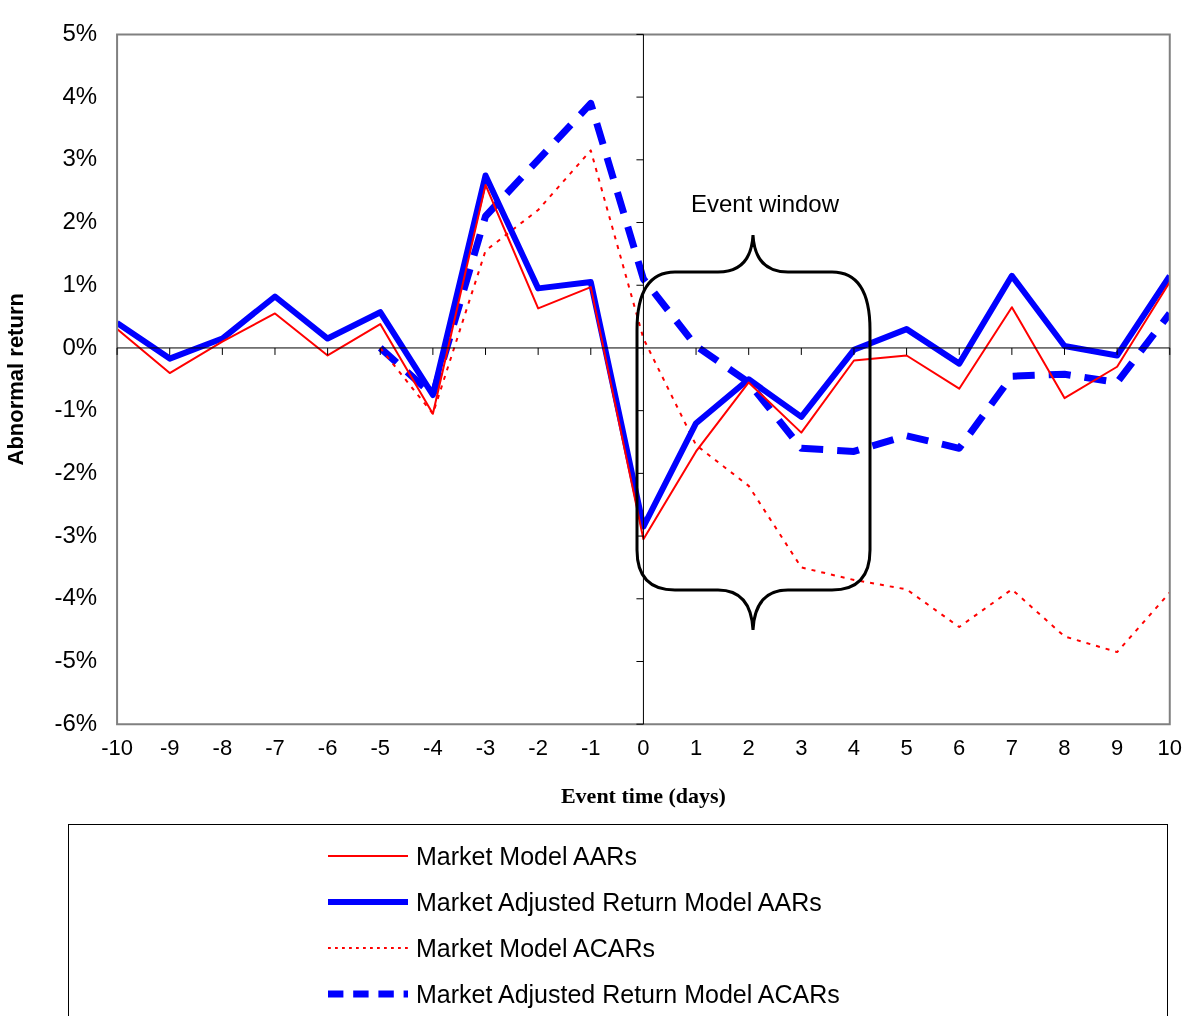 The width and height of the screenshot is (1194, 1016). I want to click on y-tick-label: 0%, so click(80, 346).